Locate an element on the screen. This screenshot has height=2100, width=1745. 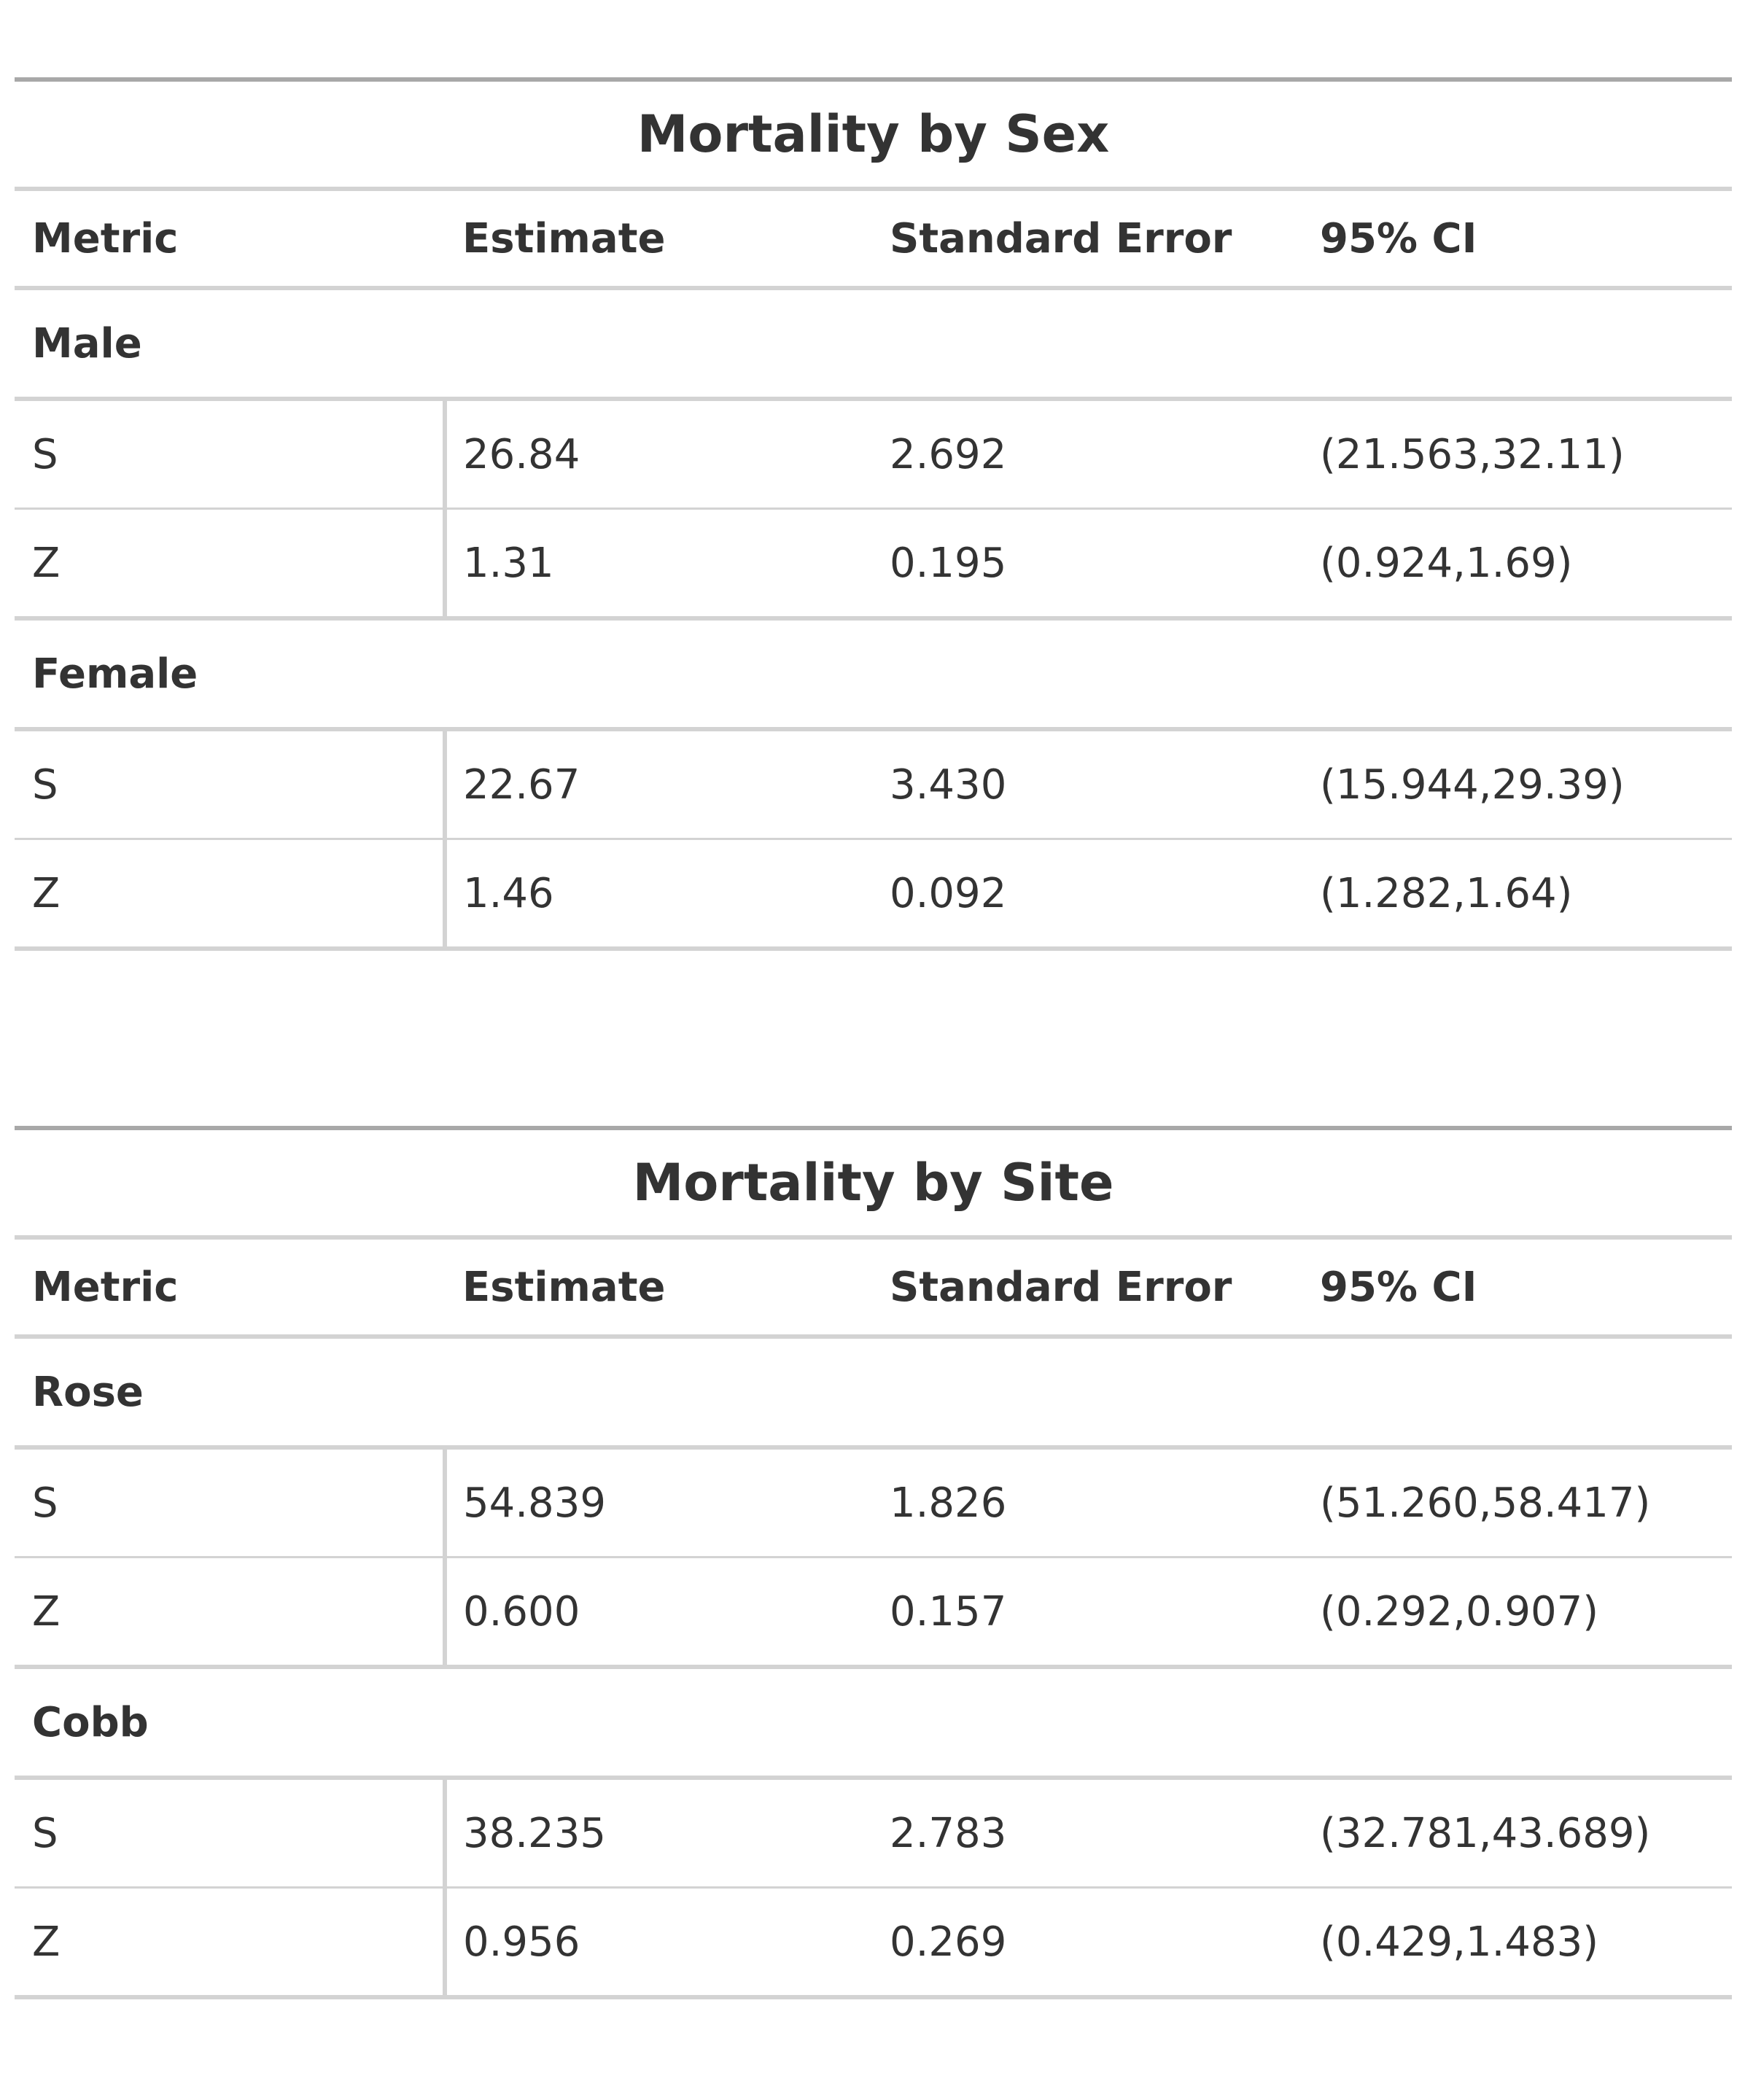
standard-error-cell: 0.157 is located at coordinates (1087, 1613).